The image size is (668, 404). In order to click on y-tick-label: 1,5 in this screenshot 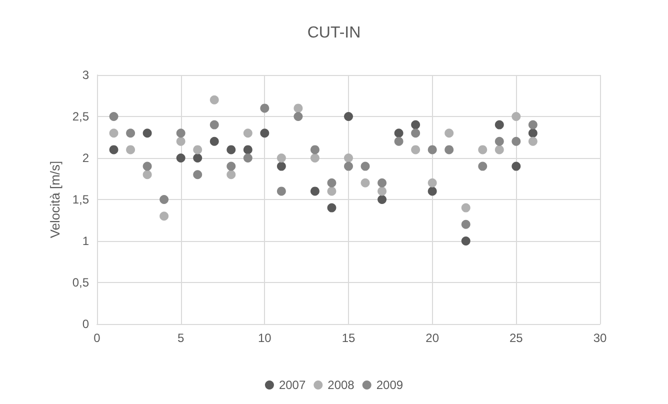, I will do `click(81, 199)`.